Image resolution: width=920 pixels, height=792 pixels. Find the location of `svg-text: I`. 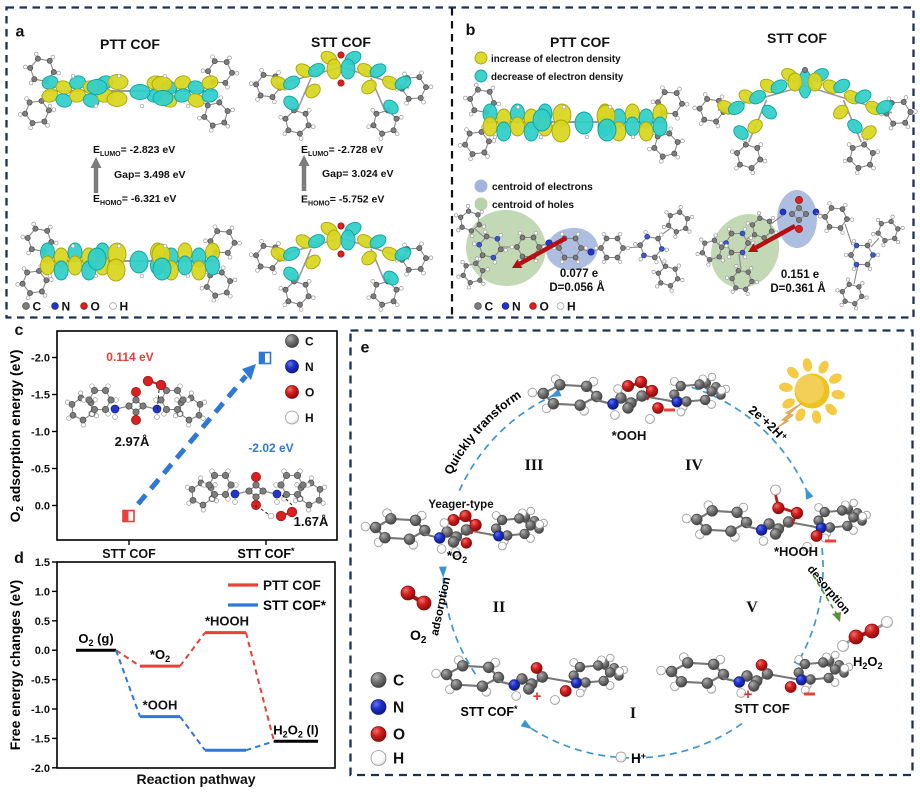

svg-text: I is located at coordinates (633, 713).